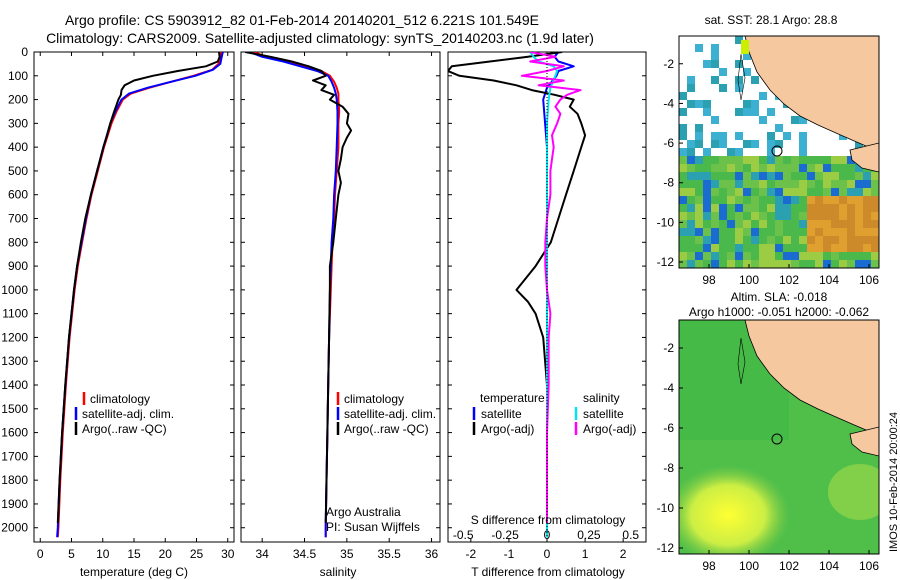 Image resolution: width=900 pixels, height=580 pixels. What do you see at coordinates (71, 554) in the screenshot?
I see `x-tick-label: 5` at bounding box center [71, 554].